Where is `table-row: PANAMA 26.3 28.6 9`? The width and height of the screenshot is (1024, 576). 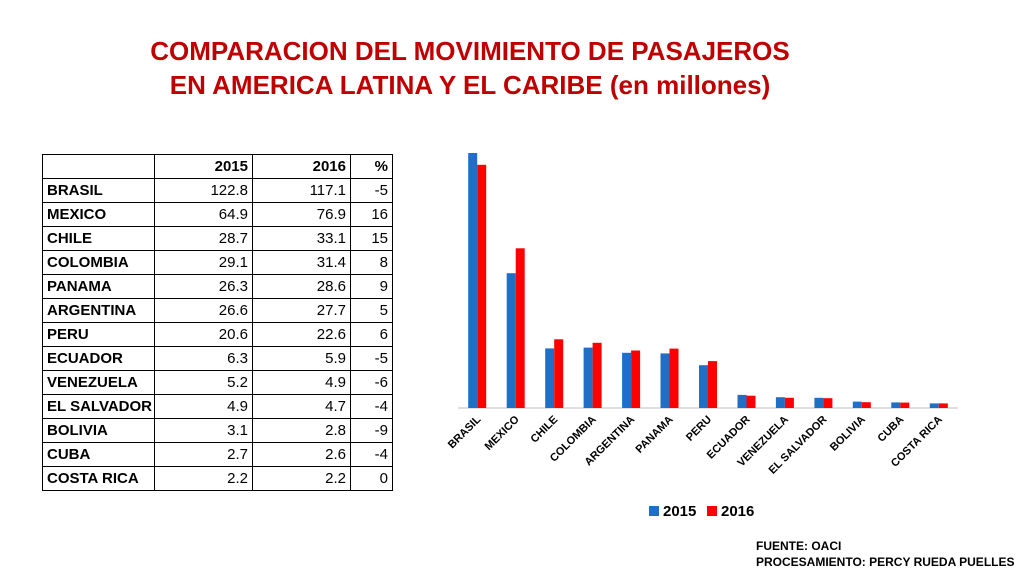 table-row: PANAMA 26.3 28.6 9 is located at coordinates (217, 286).